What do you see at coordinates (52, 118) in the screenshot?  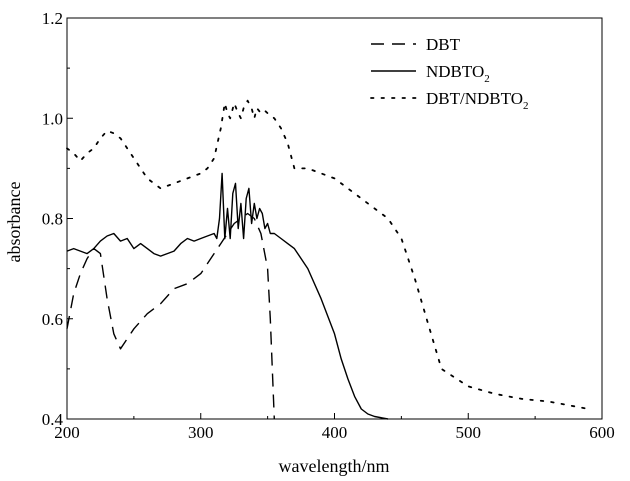 I see `y-tick-label: 1.0` at bounding box center [52, 118].